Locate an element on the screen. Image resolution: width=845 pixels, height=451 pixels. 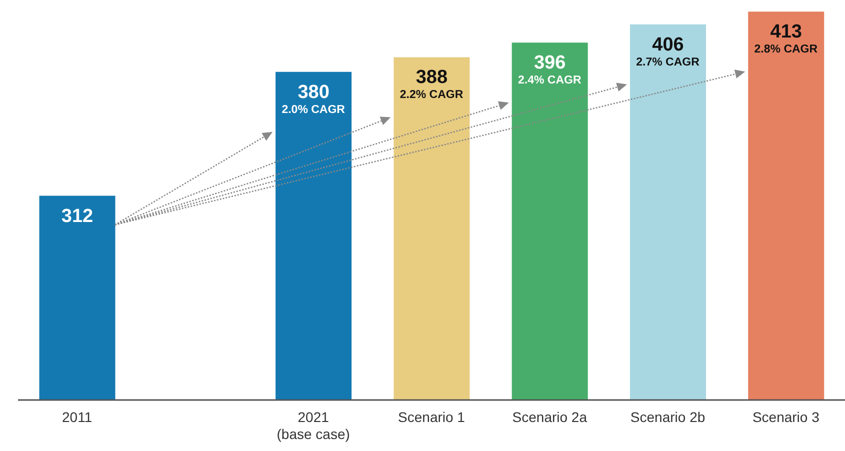
x-tick-label: Scenario 2b is located at coordinates (668, 417).